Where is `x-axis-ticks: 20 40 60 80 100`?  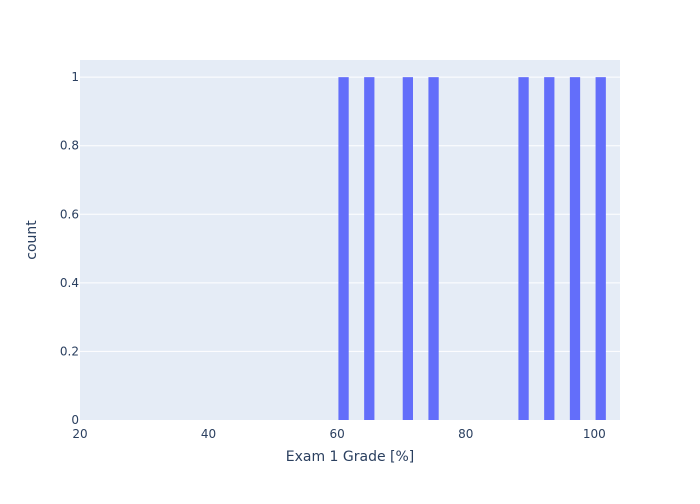 x-axis-ticks: 20 40 60 80 100 is located at coordinates (338, 434).